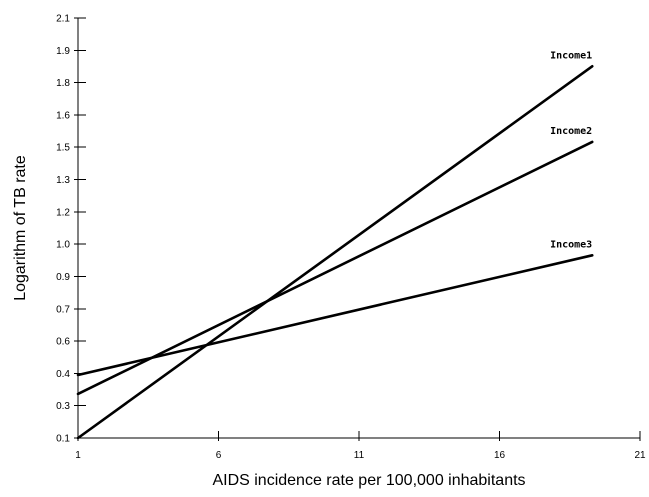  Describe the element at coordinates (63, 83) in the screenshot. I see `y-tick-label: 1.8` at that location.